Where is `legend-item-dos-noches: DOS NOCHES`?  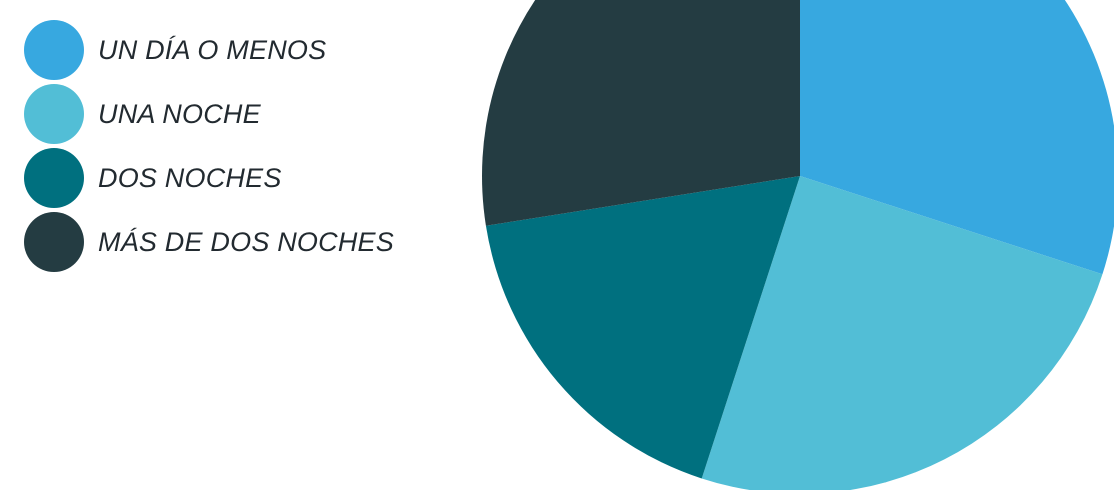 legend-item-dos-noches: DOS NOCHES is located at coordinates (209, 178).